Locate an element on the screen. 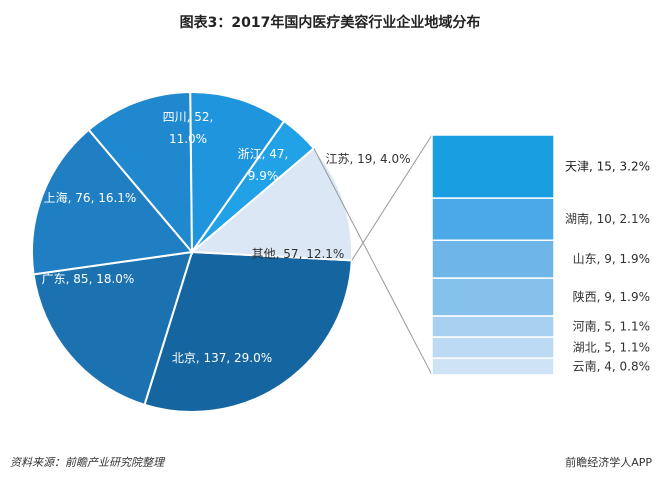  connector-lines is located at coordinates (373, 255).